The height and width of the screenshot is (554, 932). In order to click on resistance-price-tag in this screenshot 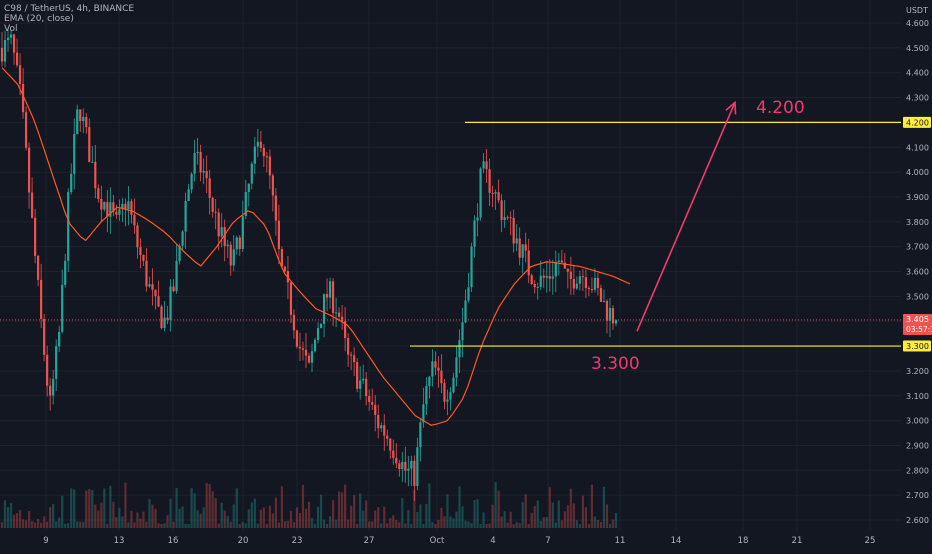, I will do `click(917, 122)`.